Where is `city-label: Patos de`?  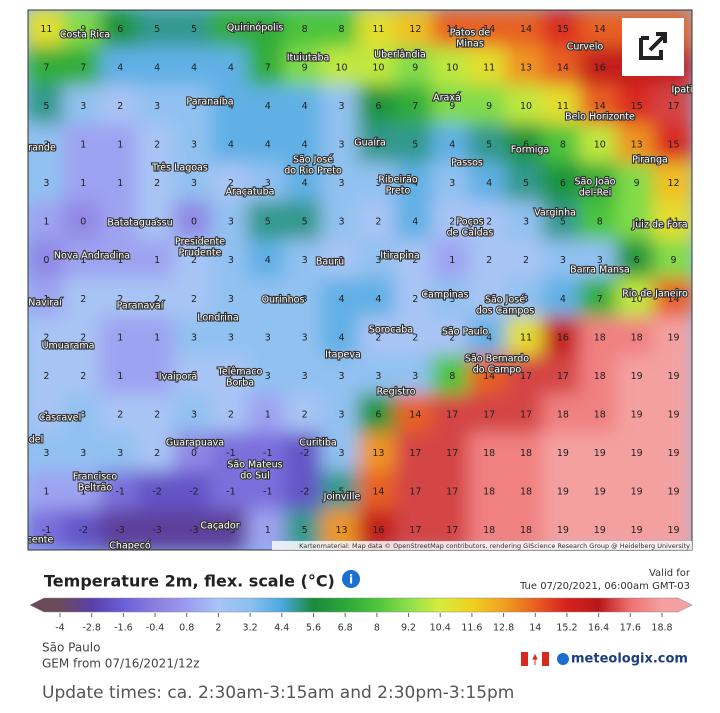
city-label: Patos de is located at coordinates (470, 33).